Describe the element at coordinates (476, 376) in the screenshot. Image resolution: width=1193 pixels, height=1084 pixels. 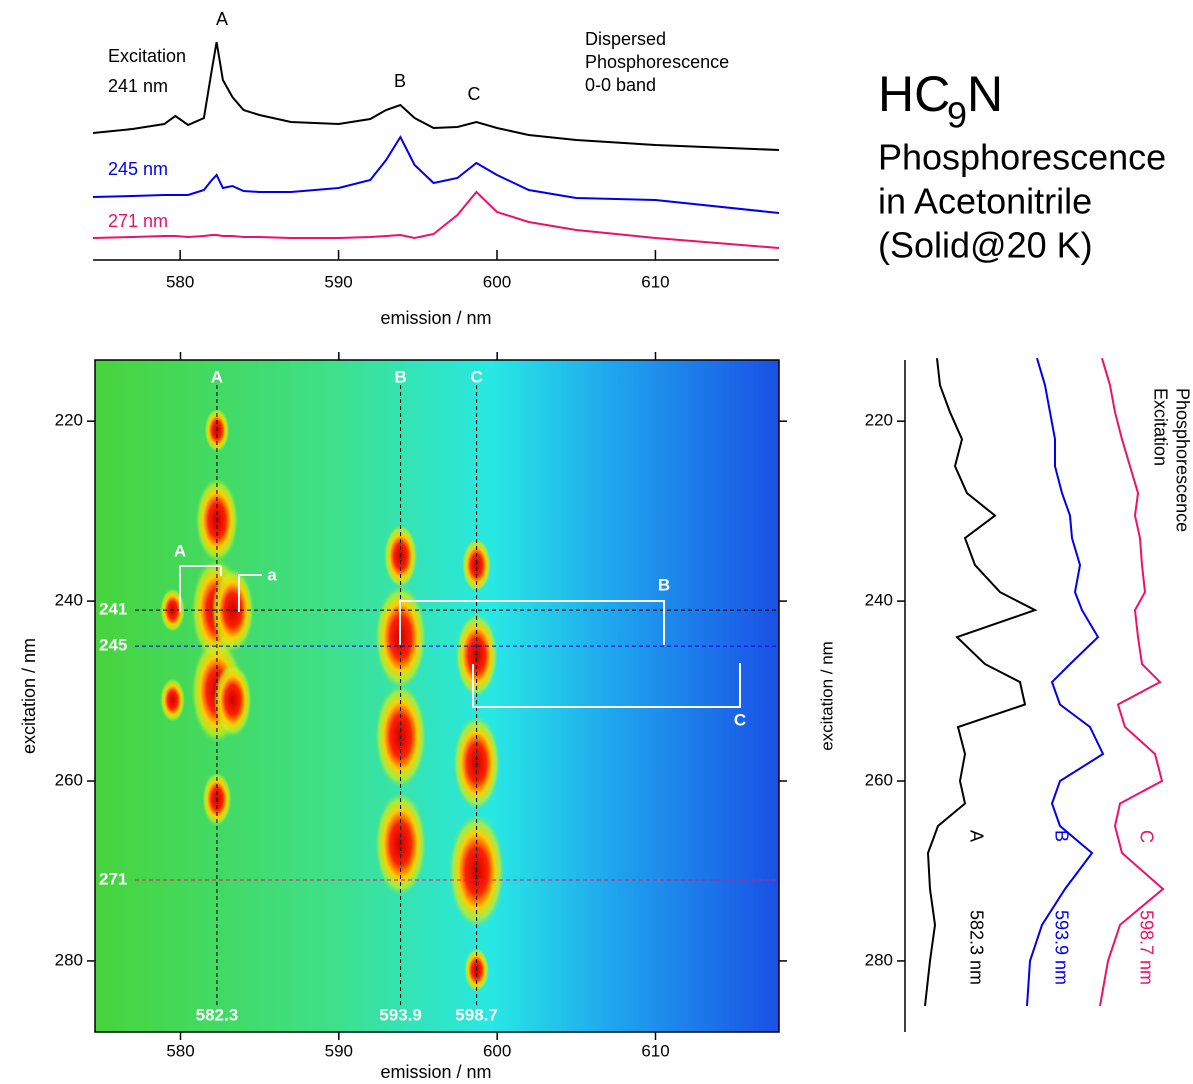
I see `line-label: C` at that location.